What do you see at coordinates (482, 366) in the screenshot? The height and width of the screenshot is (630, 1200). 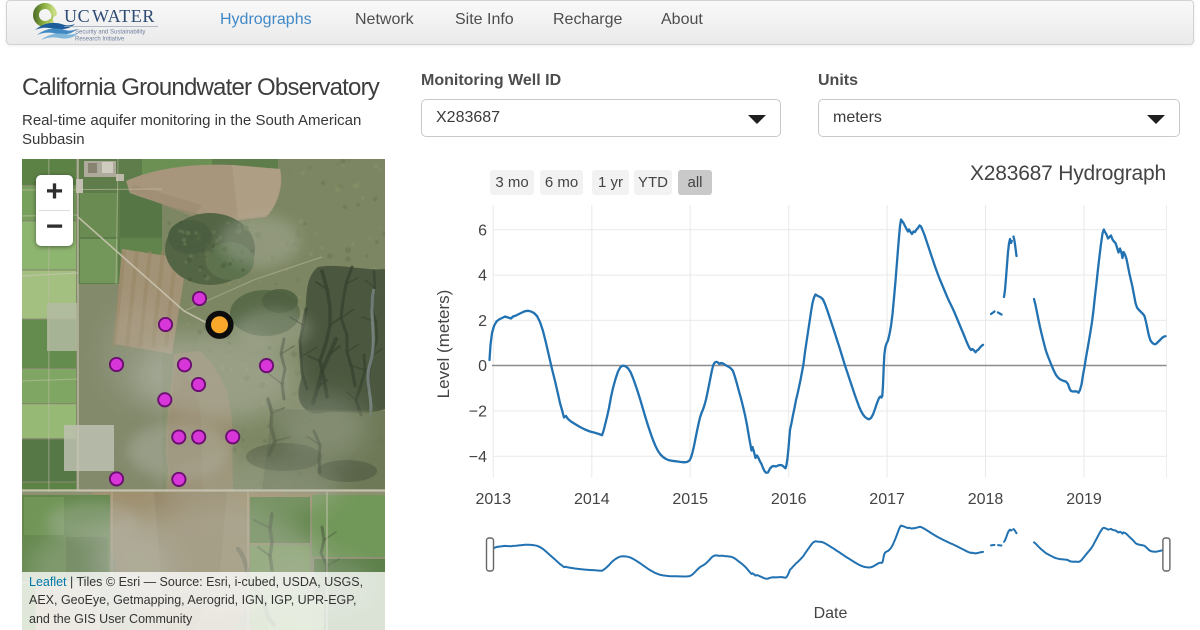 I see `svg-text: 0` at bounding box center [482, 366].